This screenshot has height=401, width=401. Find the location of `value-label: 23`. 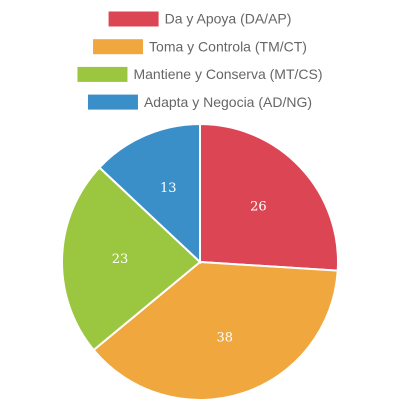

value-label: 23 is located at coordinates (120, 259).